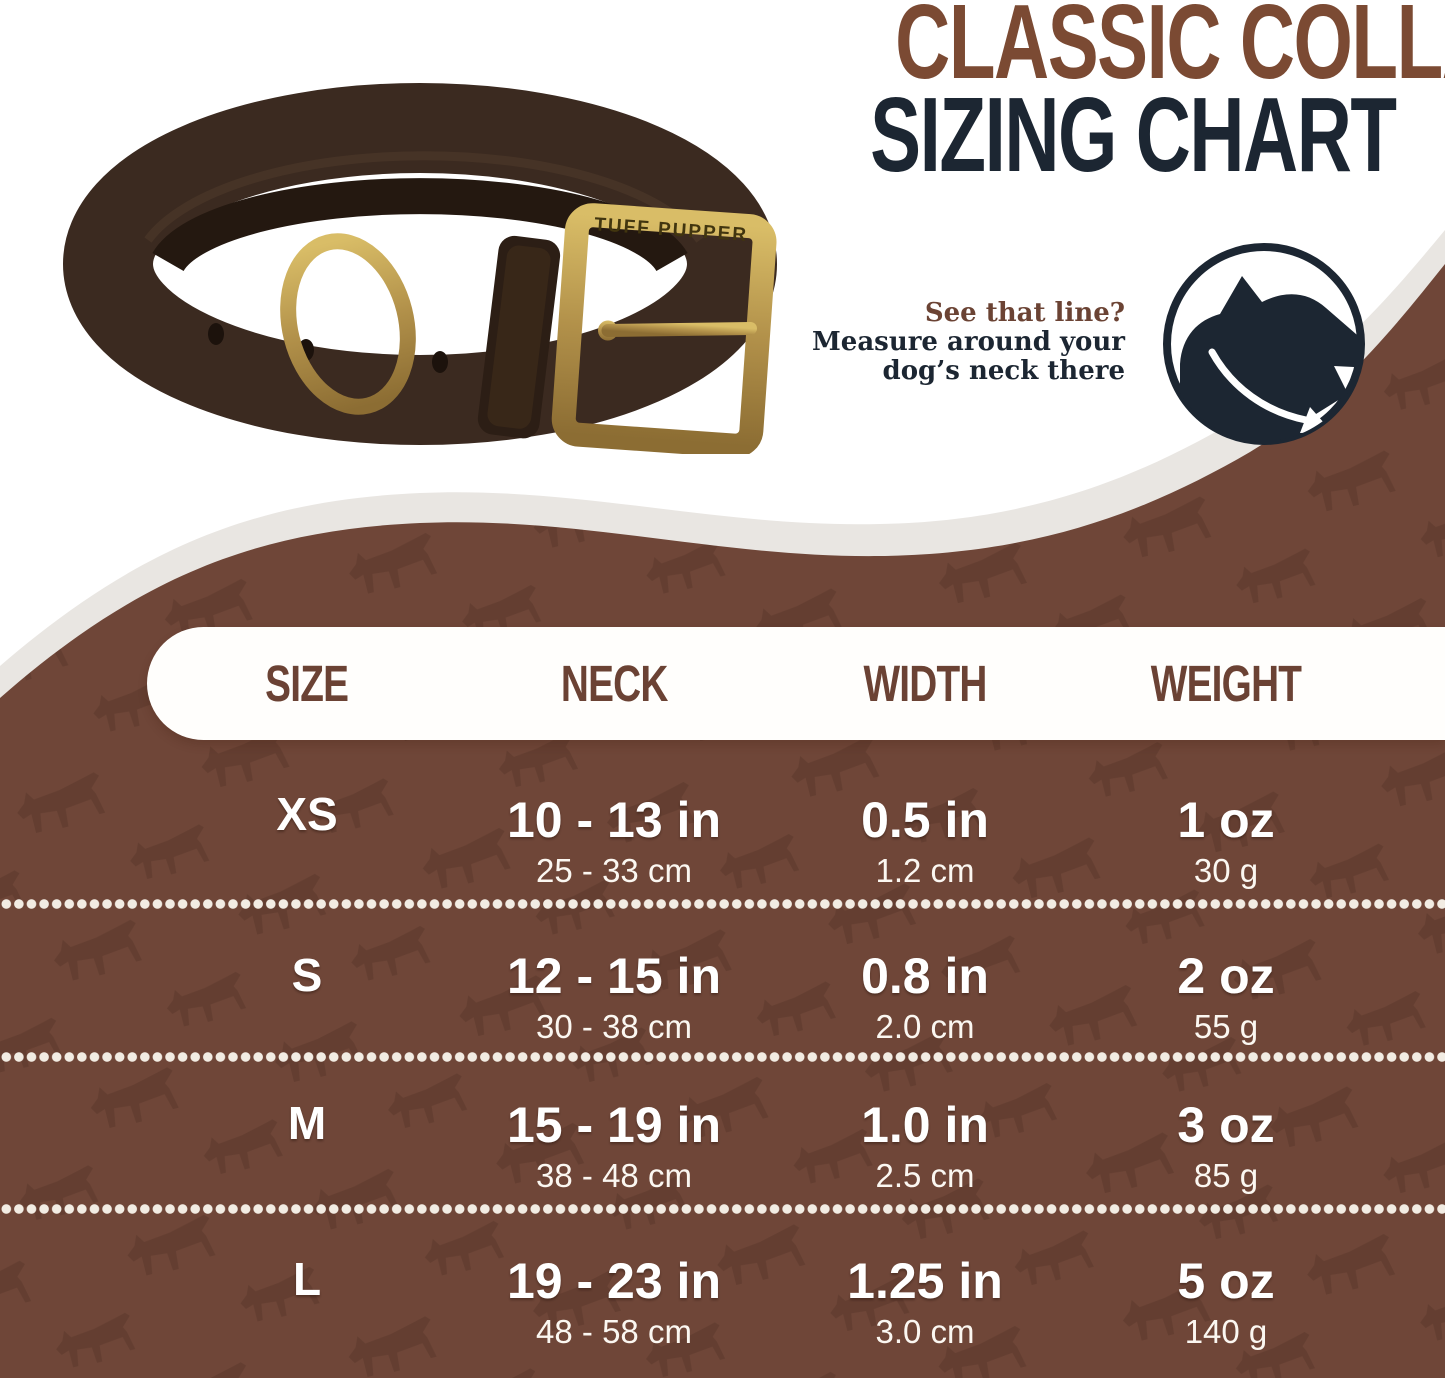 This screenshot has height=1378, width=1445. I want to click on table-row-l-size: L, so click(307, 1286).